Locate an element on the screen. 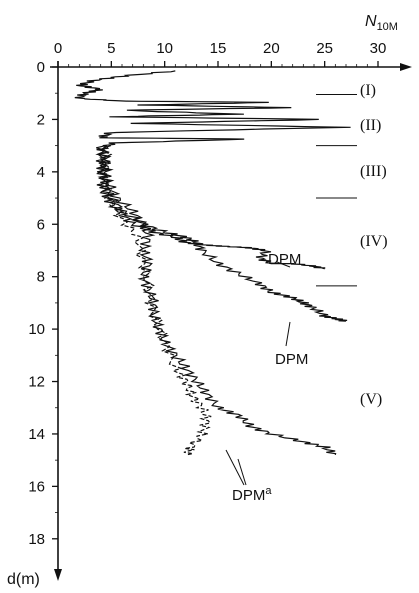  y-tick-label: 6 is located at coordinates (41, 224).